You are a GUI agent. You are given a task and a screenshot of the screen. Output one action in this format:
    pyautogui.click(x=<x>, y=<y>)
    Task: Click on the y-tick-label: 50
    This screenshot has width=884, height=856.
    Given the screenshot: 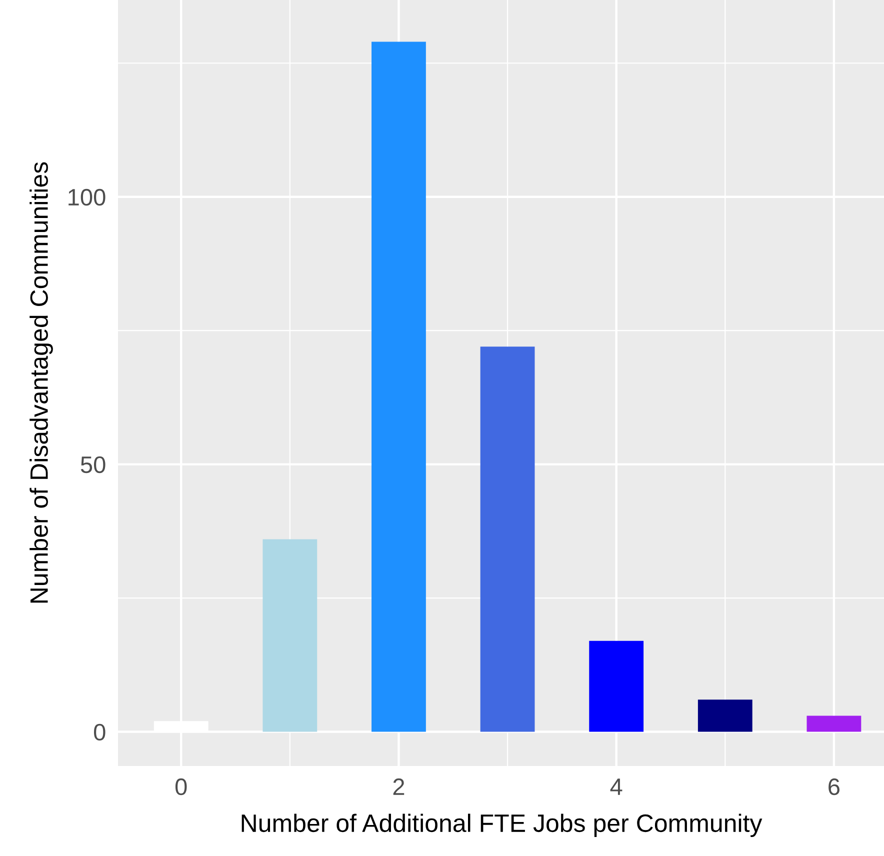 What is the action you would take?
    pyautogui.click(x=93, y=465)
    